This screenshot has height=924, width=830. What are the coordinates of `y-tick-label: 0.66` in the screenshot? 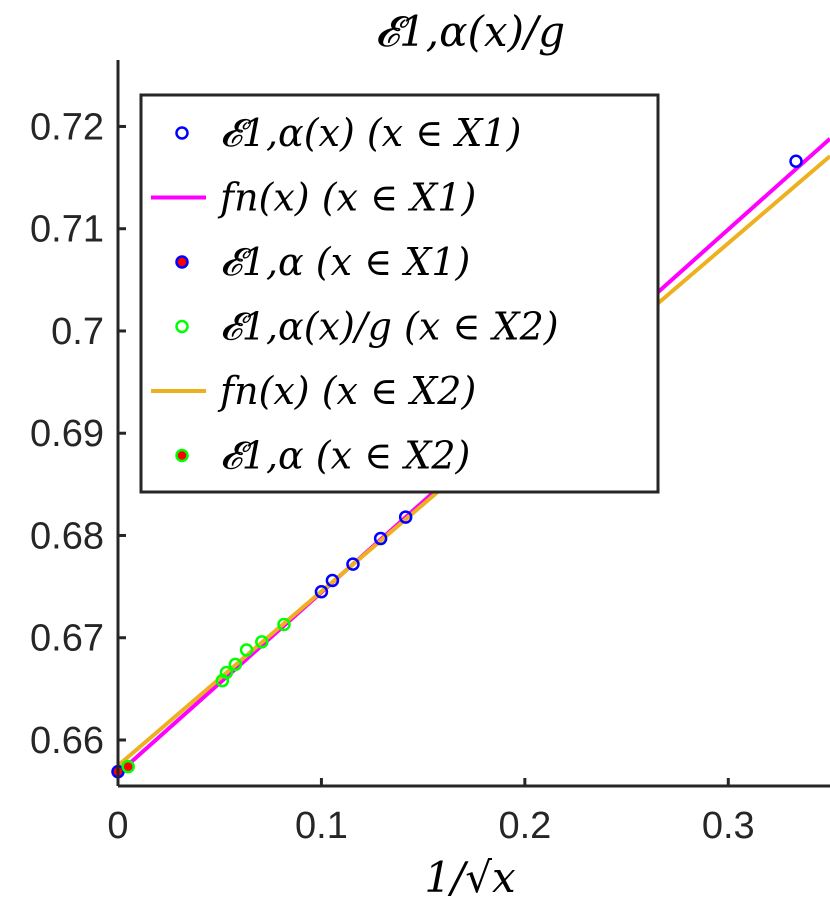 It's located at (67, 741).